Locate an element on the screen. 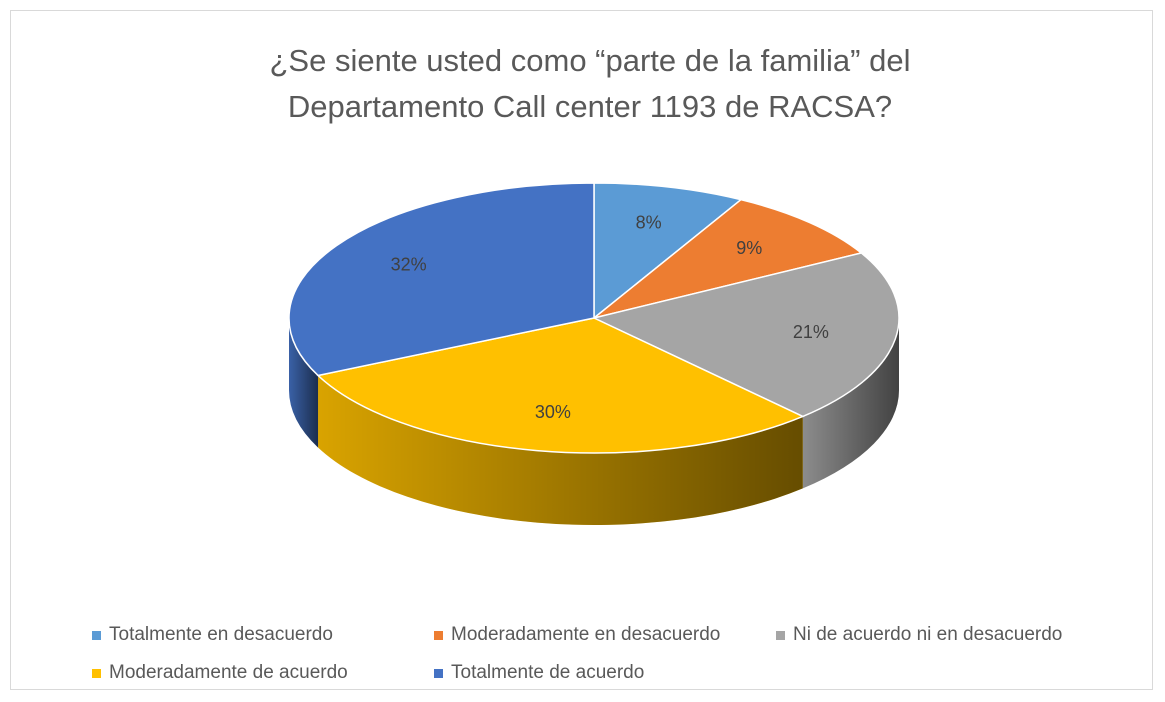 The image size is (1165, 702). legend-label: Moderadamente de acuerdo is located at coordinates (228, 672).